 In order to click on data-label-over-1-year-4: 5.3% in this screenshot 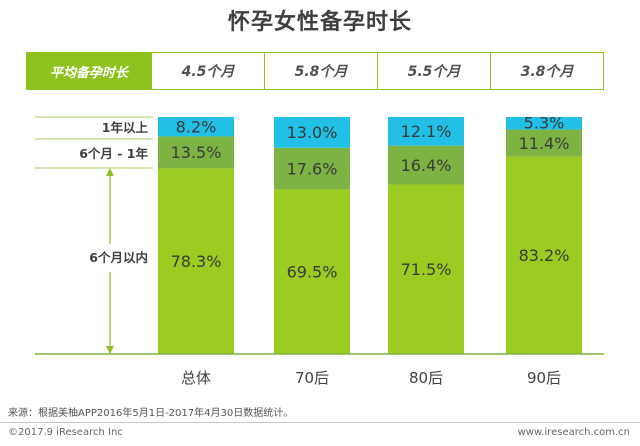, I will do `click(544, 123)`.